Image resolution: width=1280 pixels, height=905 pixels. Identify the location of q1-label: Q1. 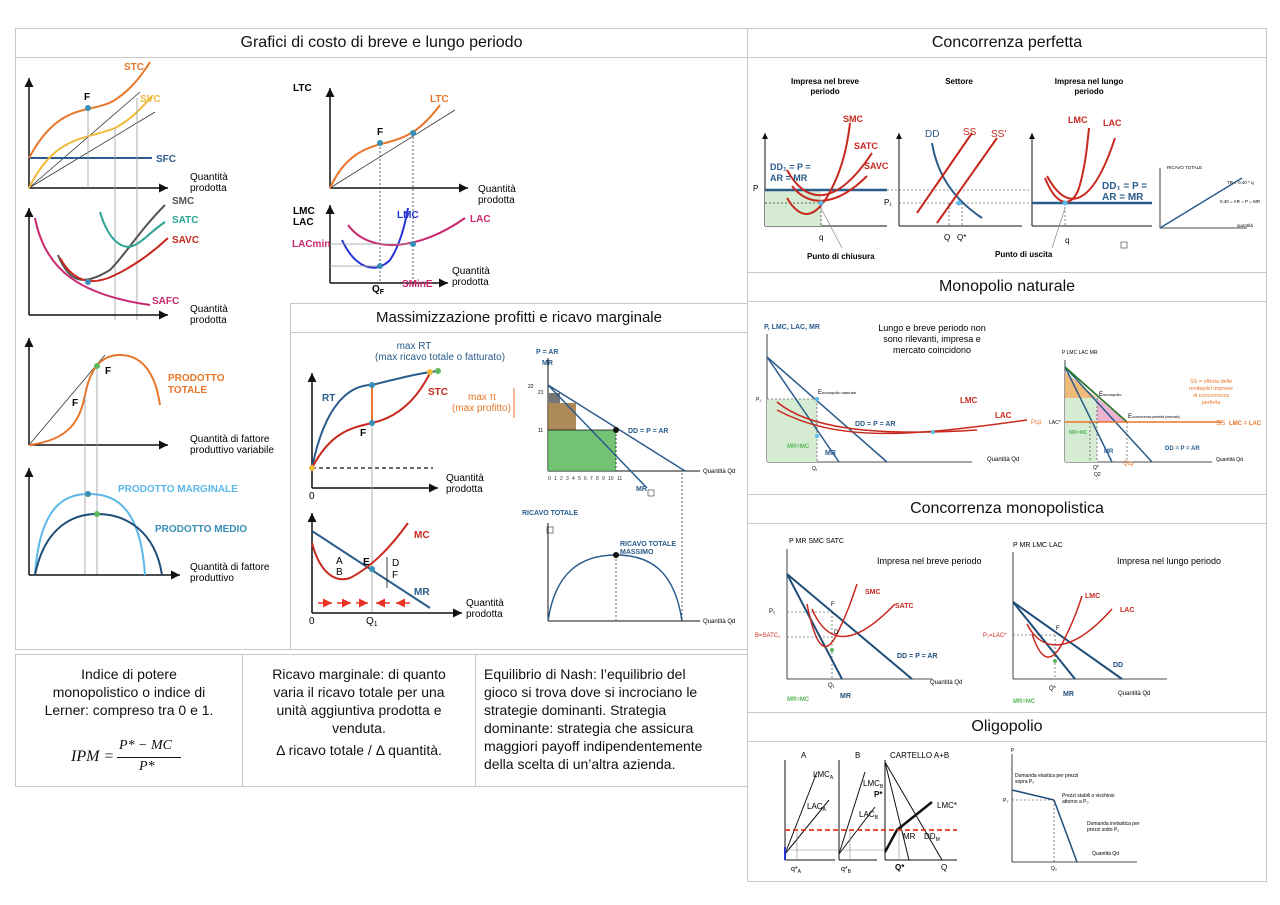
(372, 622).